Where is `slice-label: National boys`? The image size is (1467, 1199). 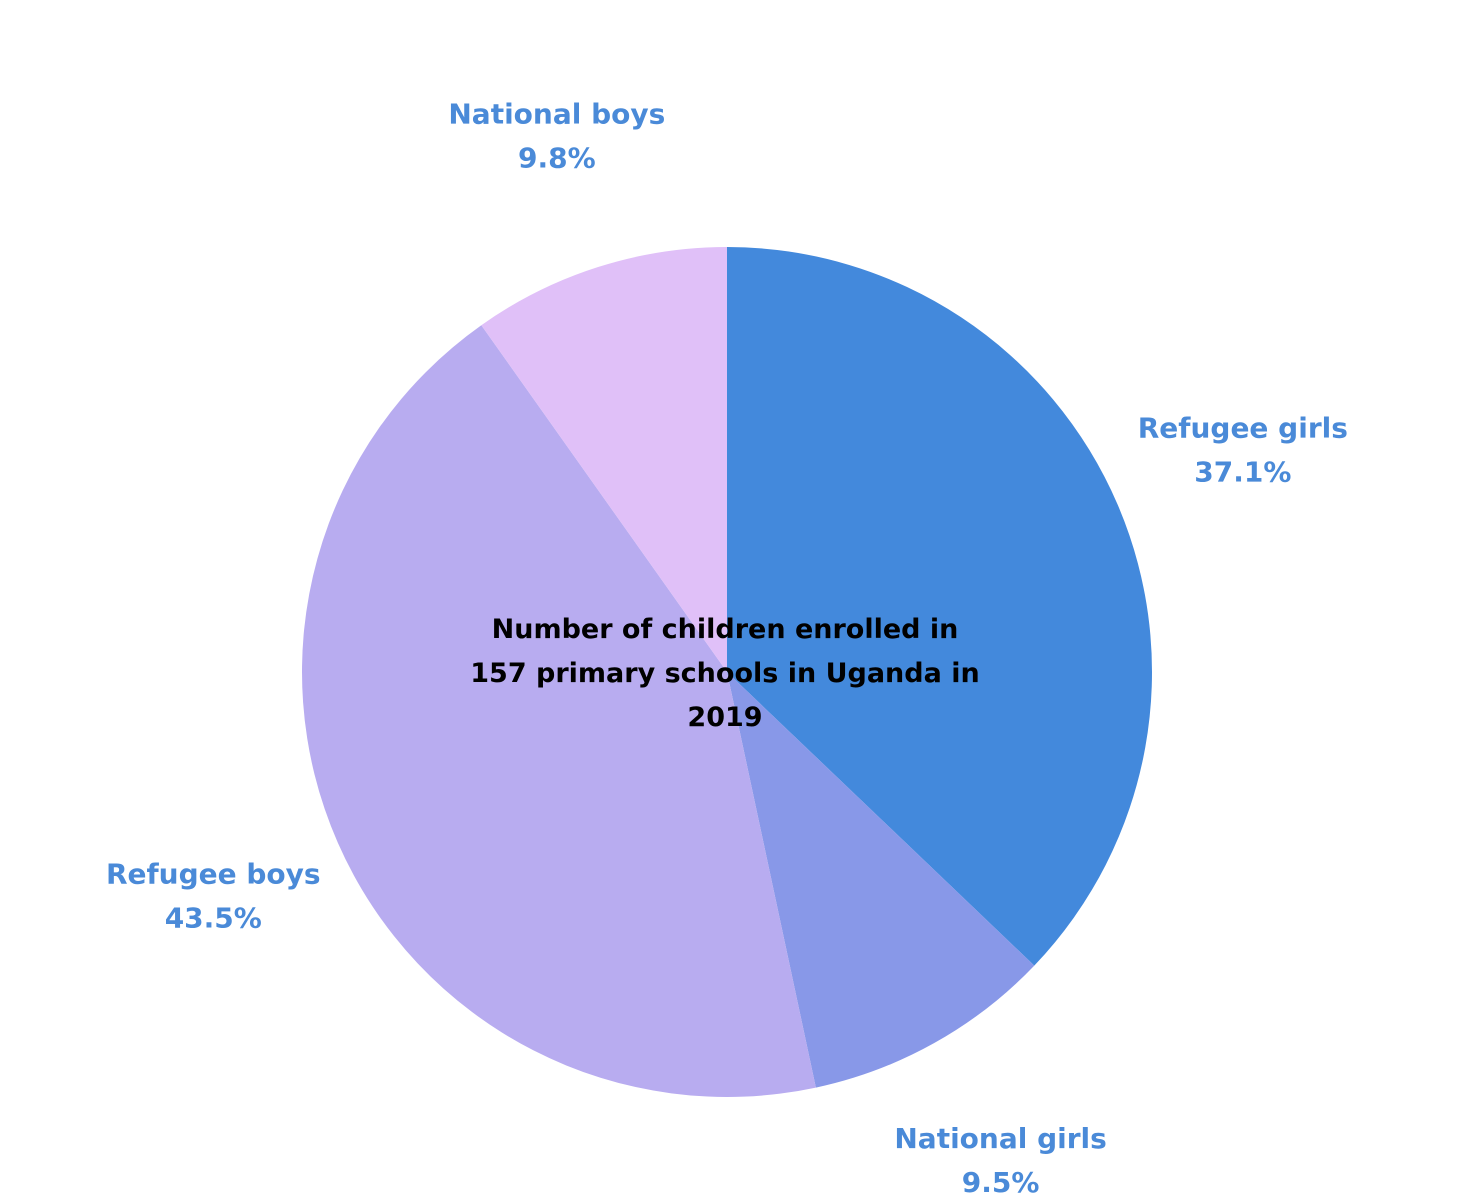
slice-label: National boys is located at coordinates (556, 113).